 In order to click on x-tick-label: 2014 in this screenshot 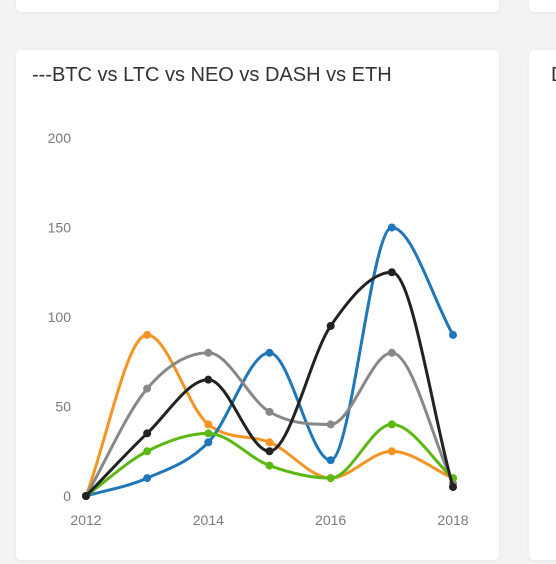, I will do `click(208, 520)`.